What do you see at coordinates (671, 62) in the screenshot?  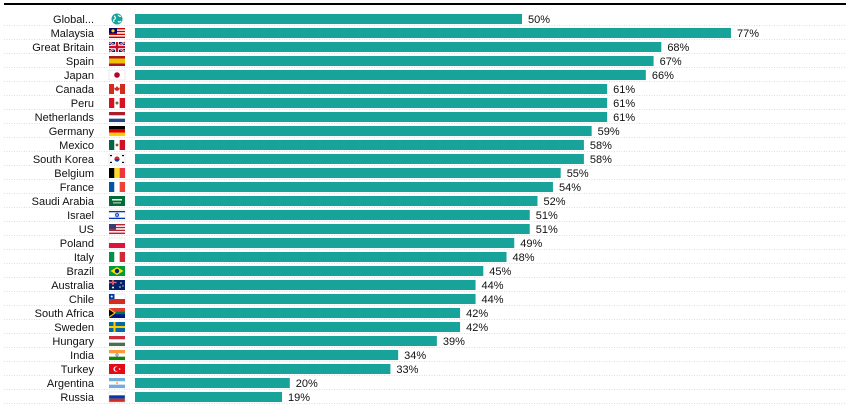 I see `value-label: 67%` at bounding box center [671, 62].